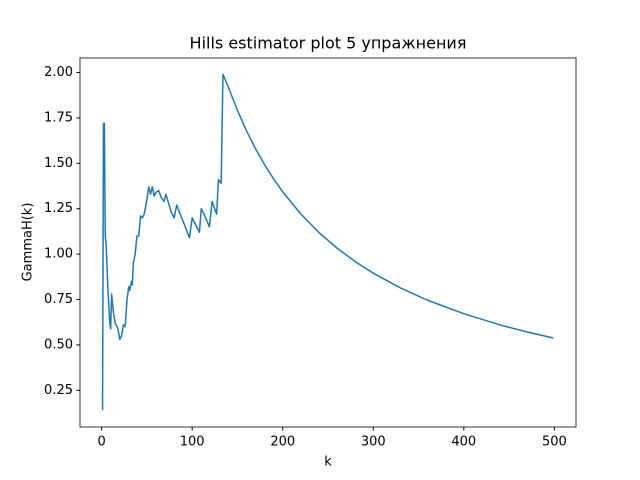 The height and width of the screenshot is (480, 640). Describe the element at coordinates (328, 43) in the screenshot. I see `chart-title: Hills estimator plot 5 упражнения` at that location.